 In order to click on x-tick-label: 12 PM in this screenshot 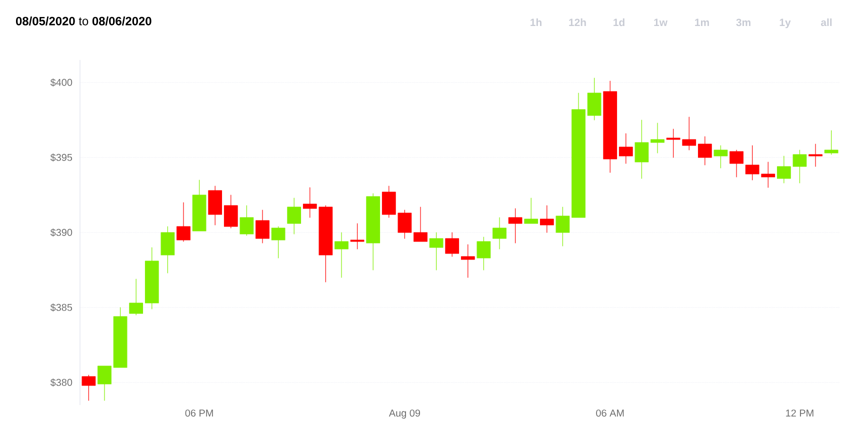, I will do `click(800, 413)`.